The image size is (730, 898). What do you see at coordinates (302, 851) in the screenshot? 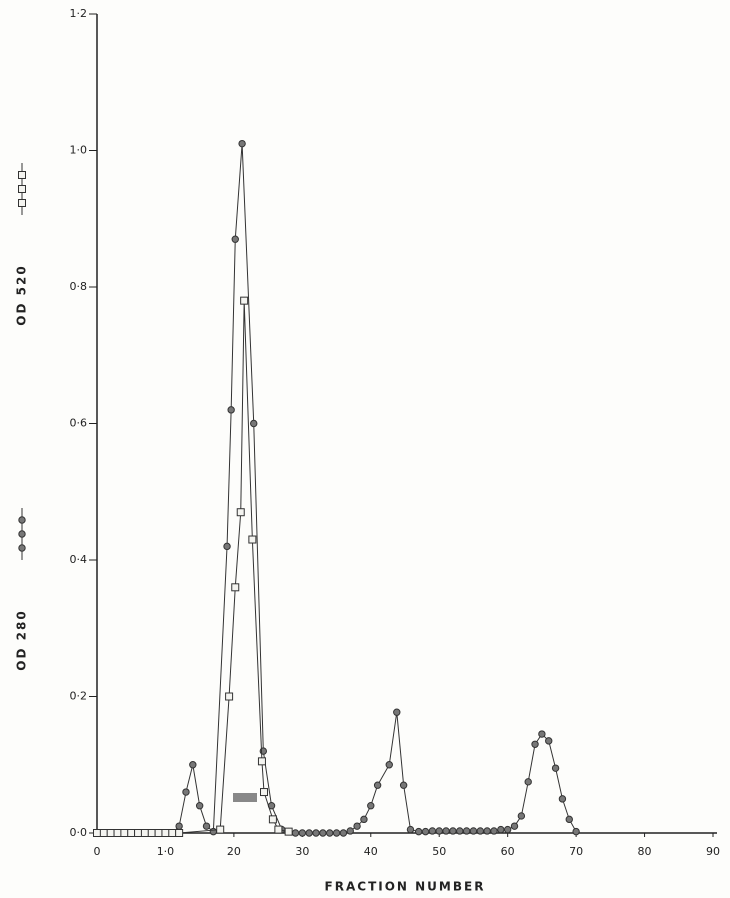
I see `x-tick-label: 30` at bounding box center [302, 851].